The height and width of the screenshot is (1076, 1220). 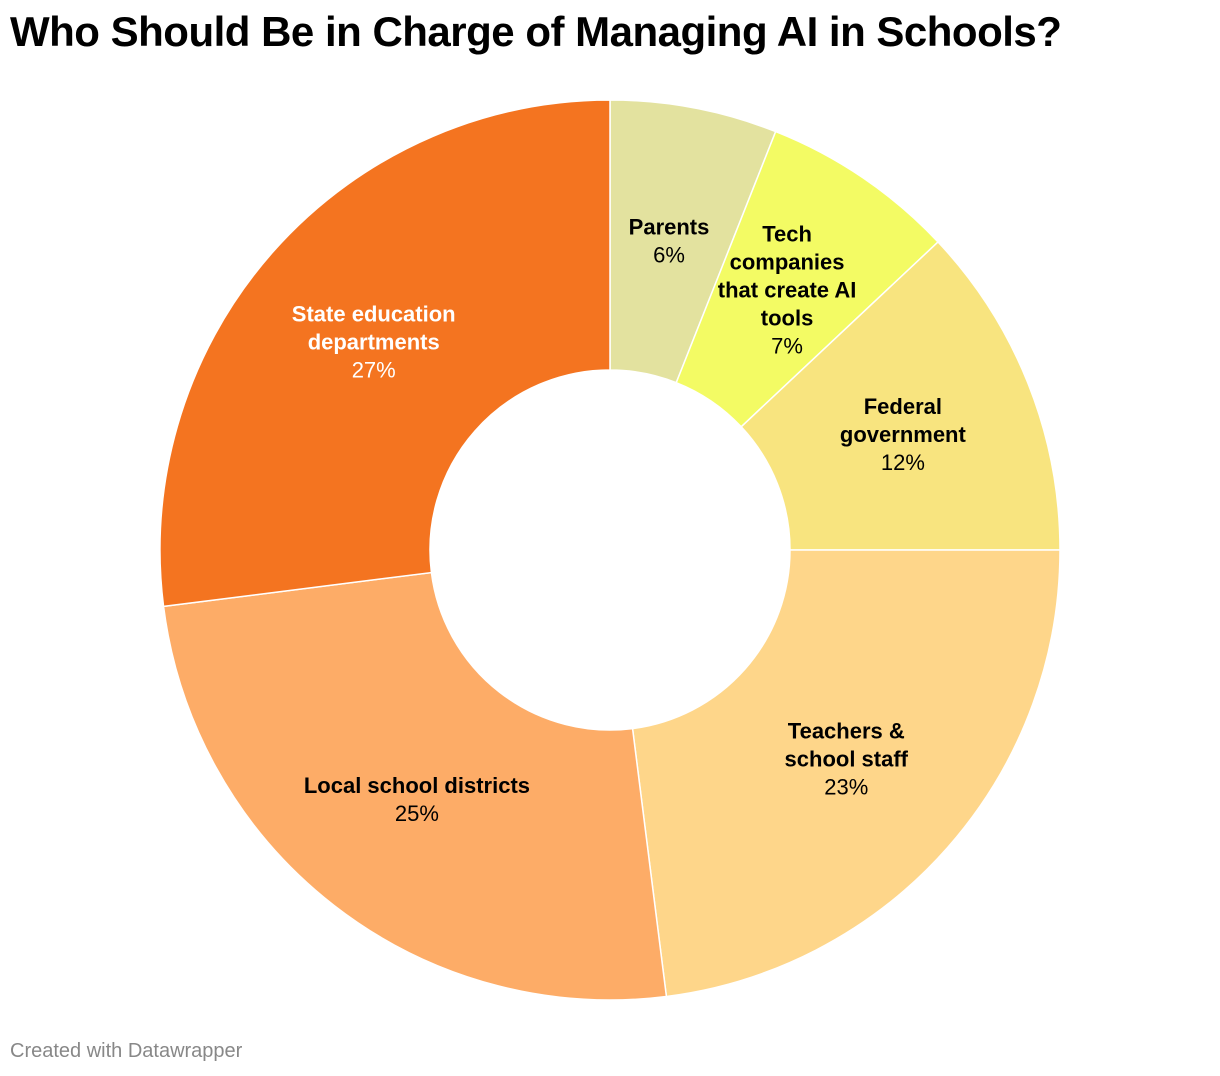 What do you see at coordinates (374, 370) in the screenshot?
I see `slice-value-label-state-education-departments: 27%` at bounding box center [374, 370].